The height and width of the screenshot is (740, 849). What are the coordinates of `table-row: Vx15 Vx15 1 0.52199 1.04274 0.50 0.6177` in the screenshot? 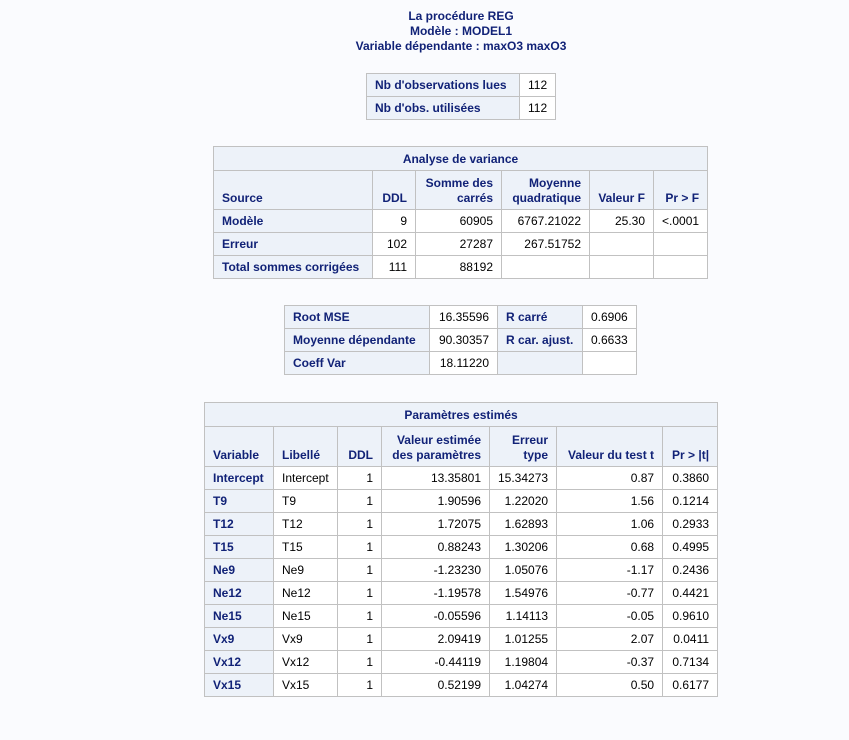 It's located at (461, 685).